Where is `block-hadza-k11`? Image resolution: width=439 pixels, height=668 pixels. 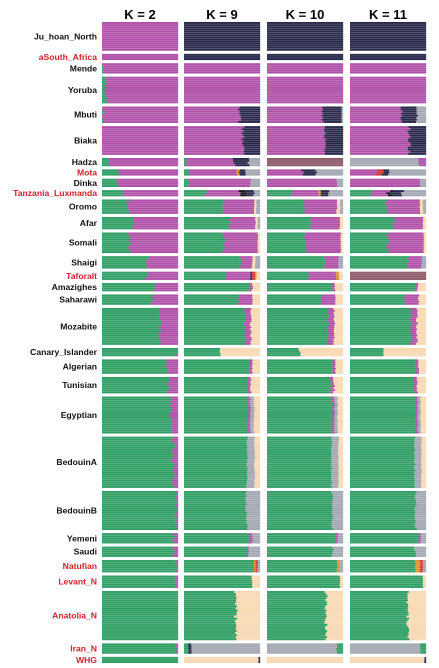 block-hadza-k11 is located at coordinates (388, 162).